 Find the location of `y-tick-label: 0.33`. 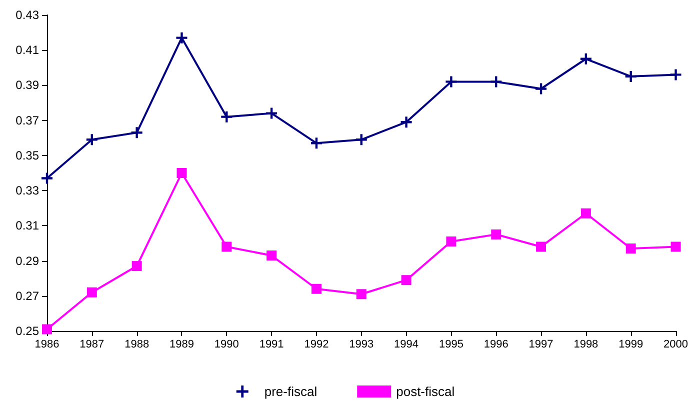

y-tick-label: 0.33 is located at coordinates (28, 191).